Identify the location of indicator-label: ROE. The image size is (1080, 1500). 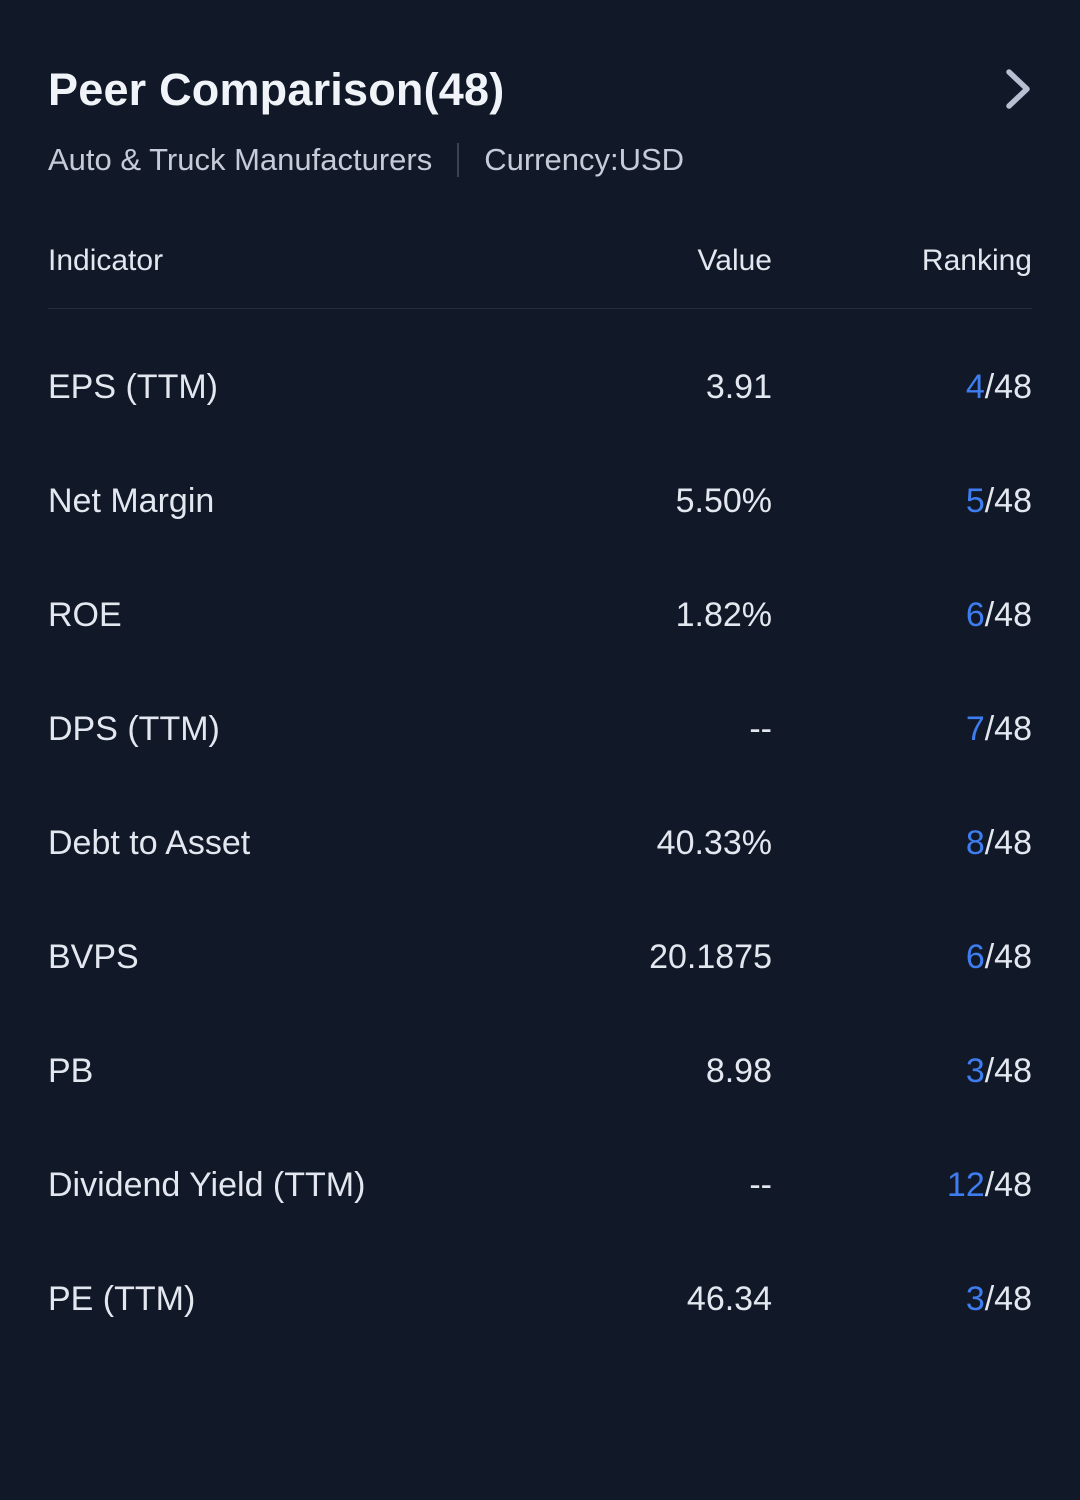
(85, 614).